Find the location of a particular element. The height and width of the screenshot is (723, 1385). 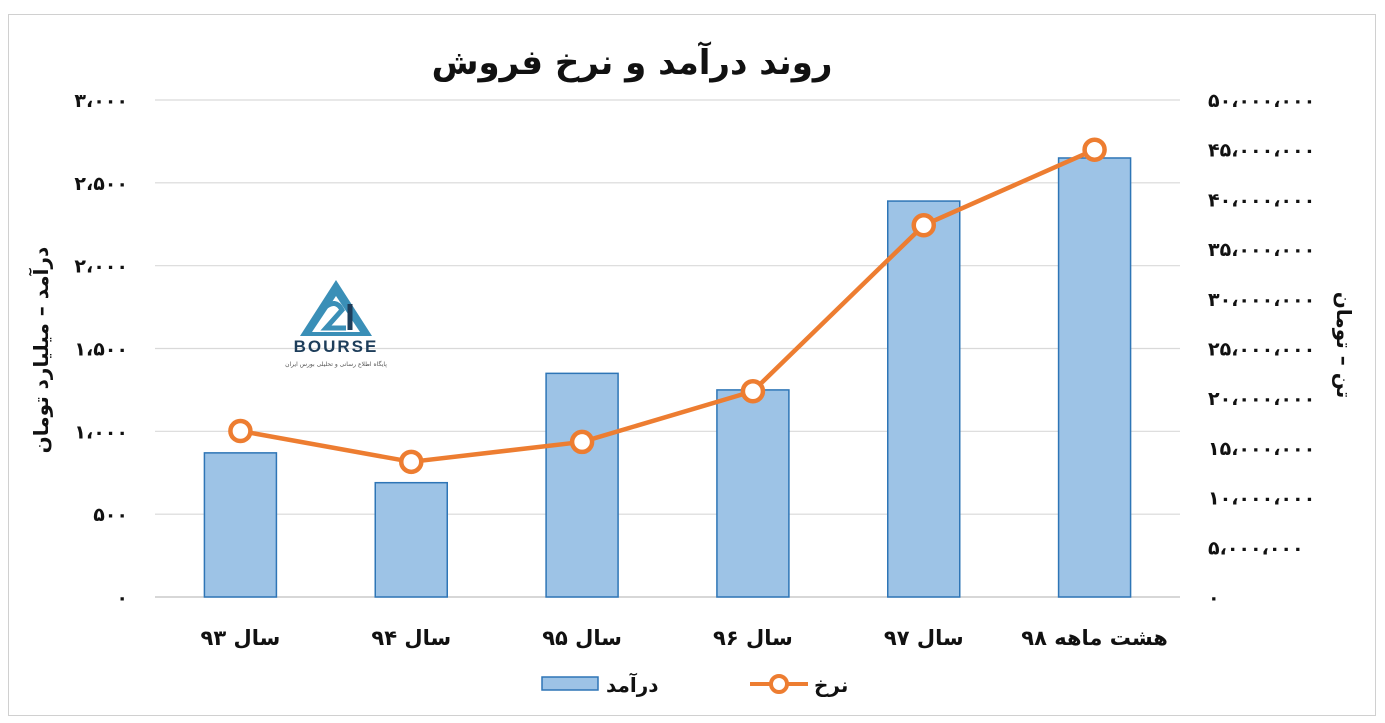

right-tick-label: ۳۵،۰۰۰،۰۰۰ is located at coordinates (1261, 250).